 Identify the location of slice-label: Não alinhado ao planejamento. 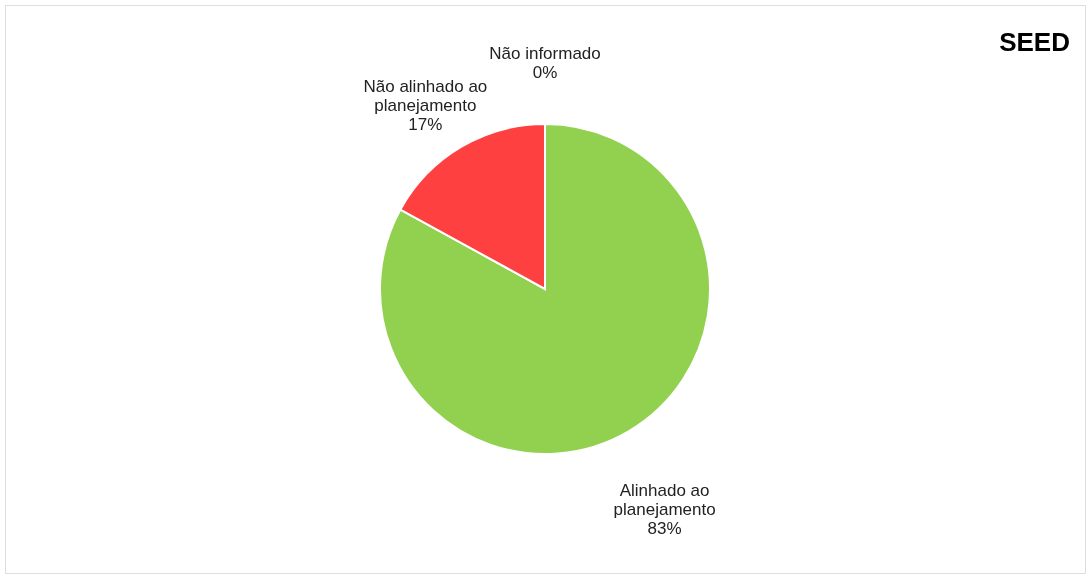
(425, 95).